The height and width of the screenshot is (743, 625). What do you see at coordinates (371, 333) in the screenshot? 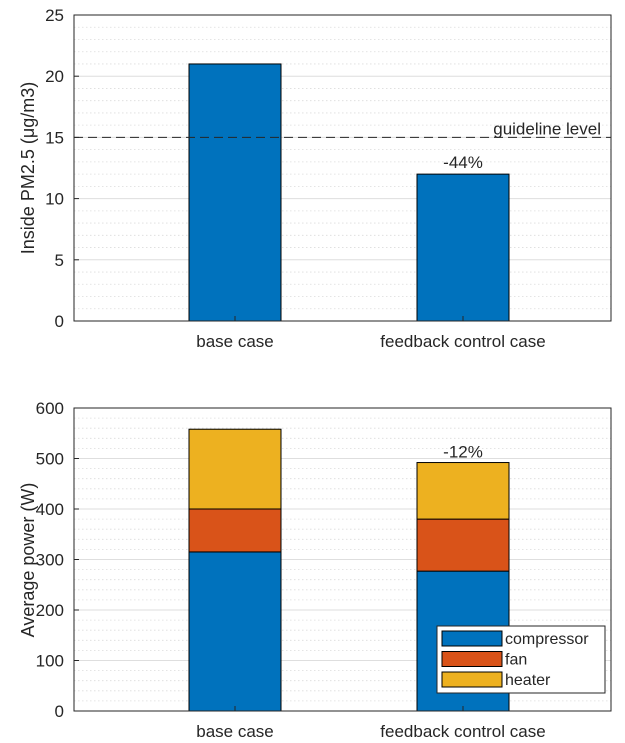
I see `pm25-x-ticks: base case feedback control case` at bounding box center [371, 333].